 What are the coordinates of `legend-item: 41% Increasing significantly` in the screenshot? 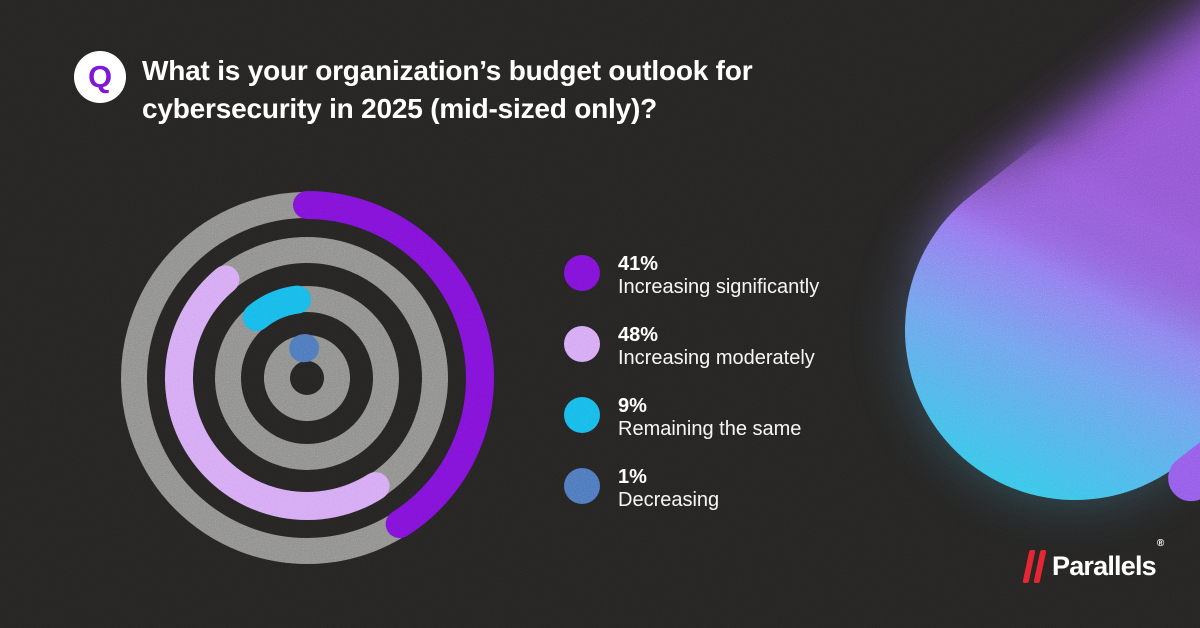 It's located at (691, 275).